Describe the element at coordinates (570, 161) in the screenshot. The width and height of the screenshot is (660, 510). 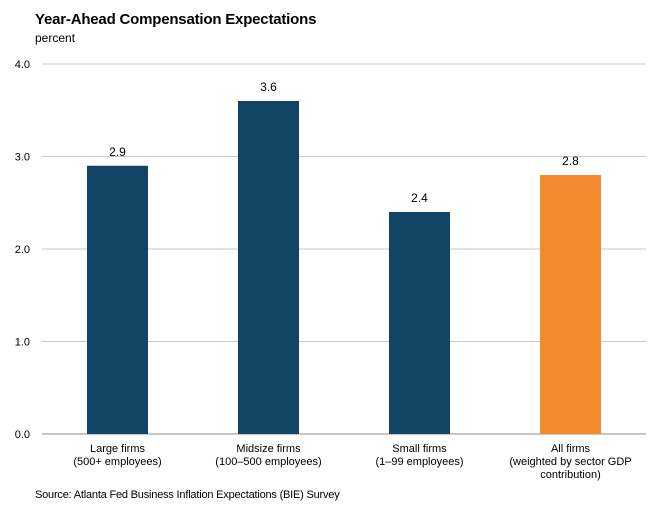
I see `data-label: 2.8` at that location.